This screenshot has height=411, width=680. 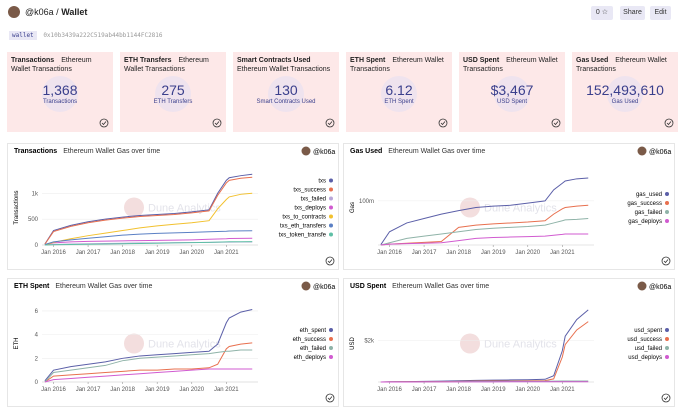 What do you see at coordinates (17, 207) in the screenshot?
I see `y-axis-label: Transactions` at bounding box center [17, 207].